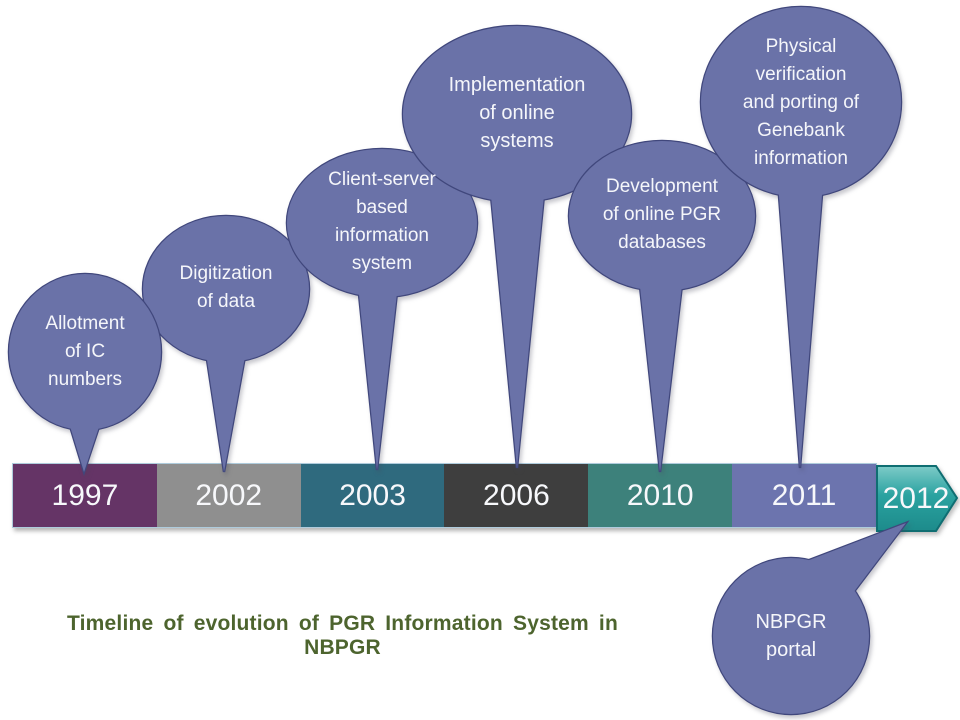 The height and width of the screenshot is (720, 960). I want to click on balloon-label-implementation: Implementation of online systems, so click(517, 113).